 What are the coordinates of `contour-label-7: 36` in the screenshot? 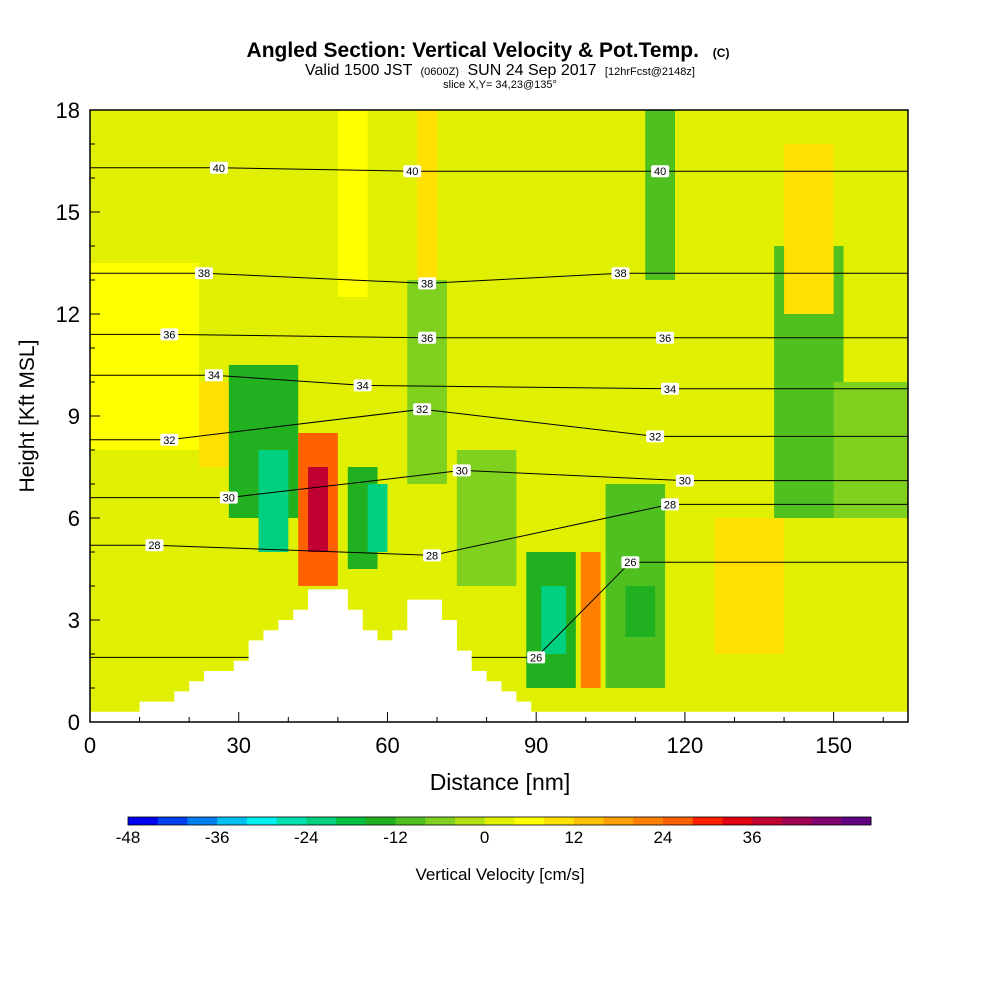 It's located at (427, 338).